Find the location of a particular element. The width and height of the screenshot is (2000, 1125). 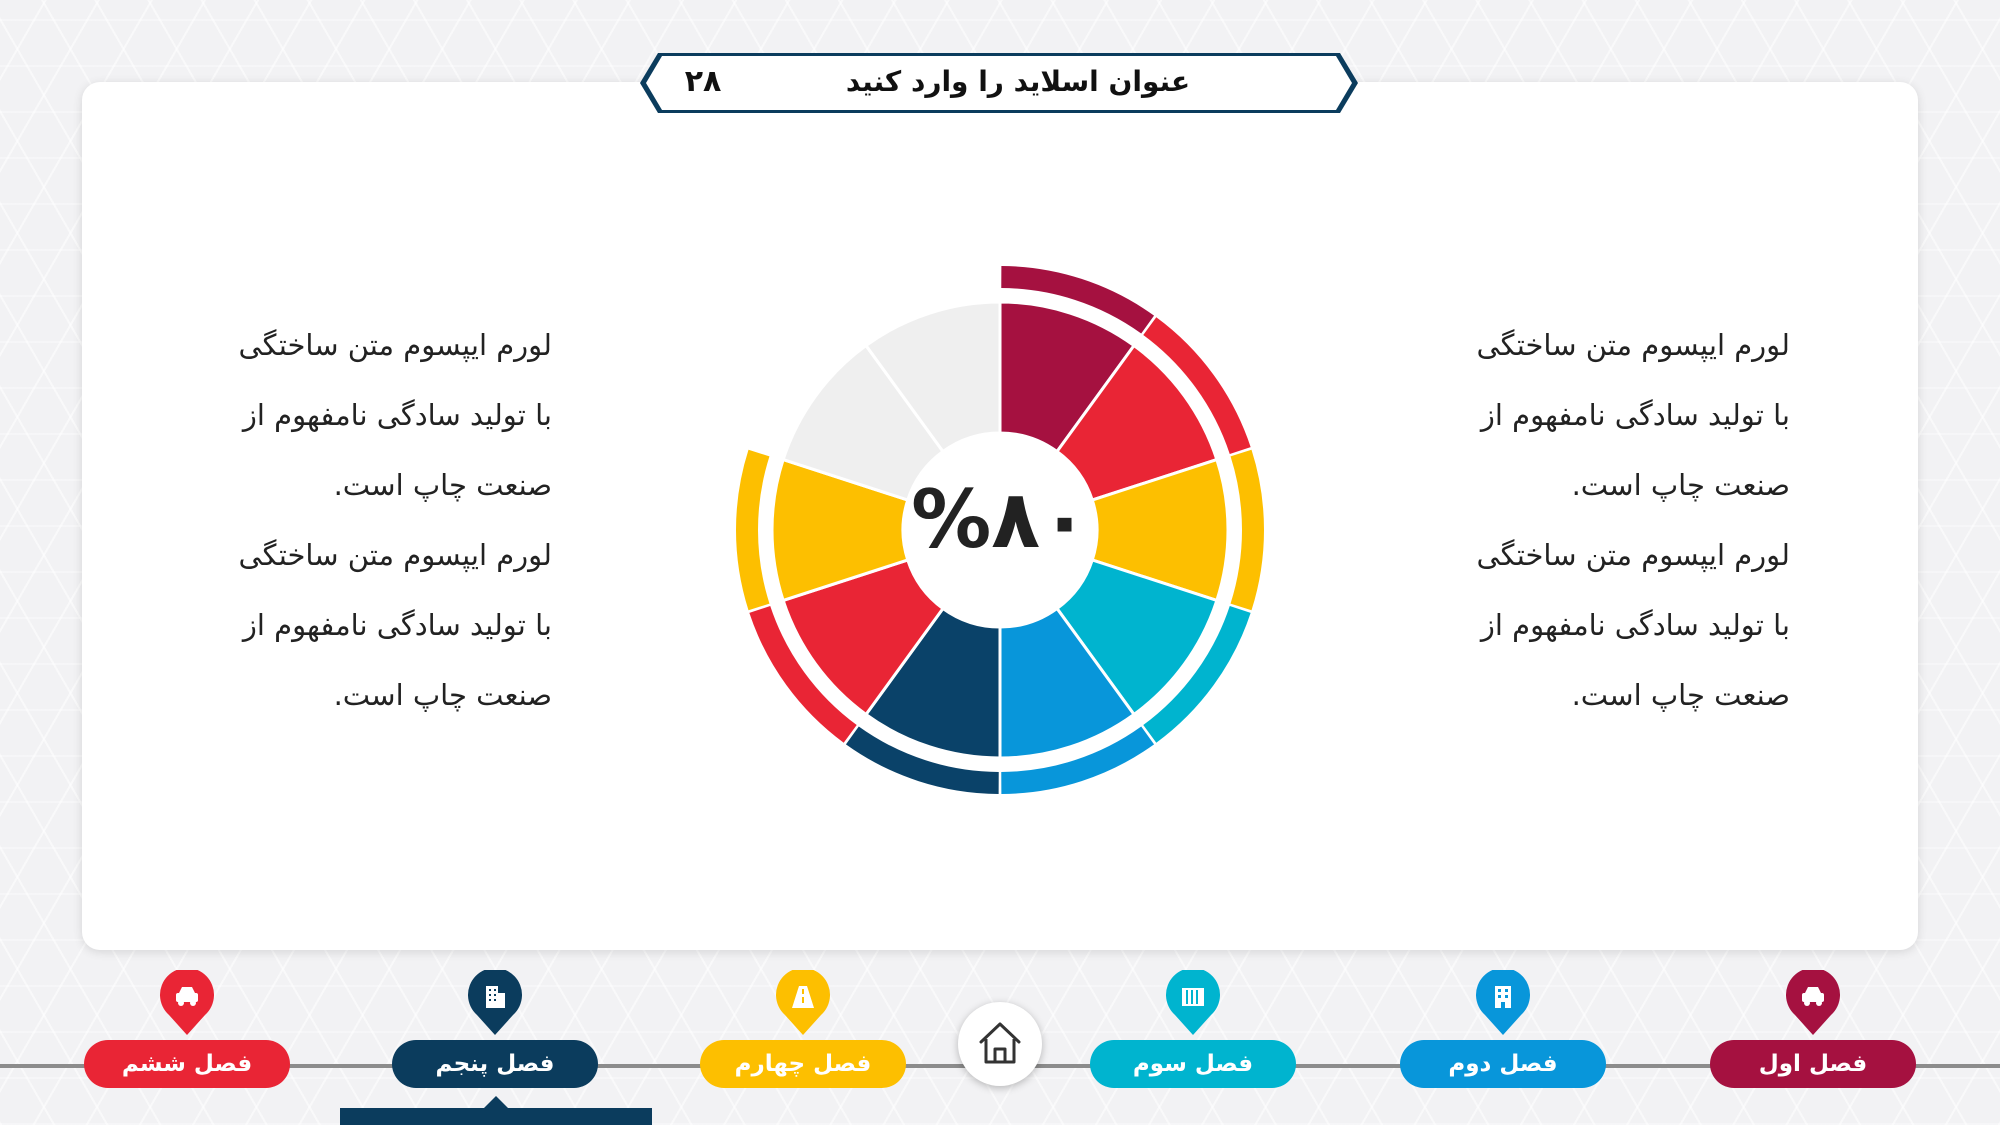

nav-item-chapter-6: فصل ششم is located at coordinates (187, 1030).